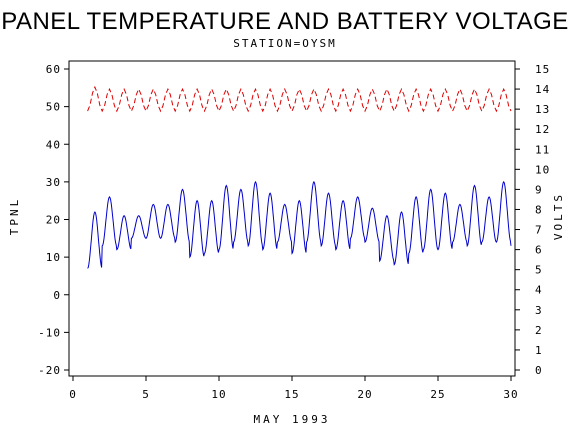 The image size is (570, 430). Describe the element at coordinates (49, 370) in the screenshot. I see `left-tick-label: -20` at that location.